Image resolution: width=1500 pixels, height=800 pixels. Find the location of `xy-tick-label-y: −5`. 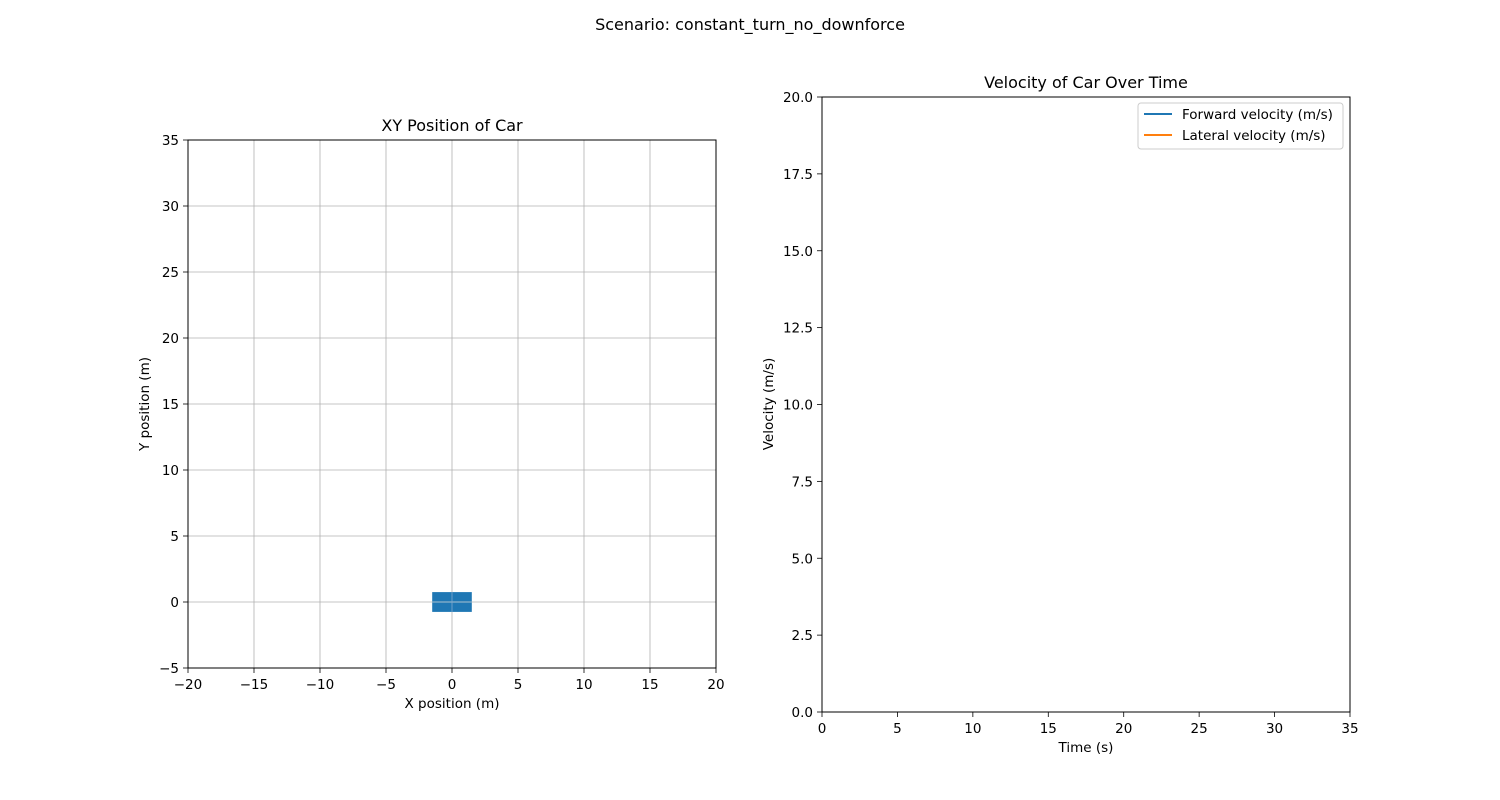

xy-tick-label-y: −5 is located at coordinates (169, 669).